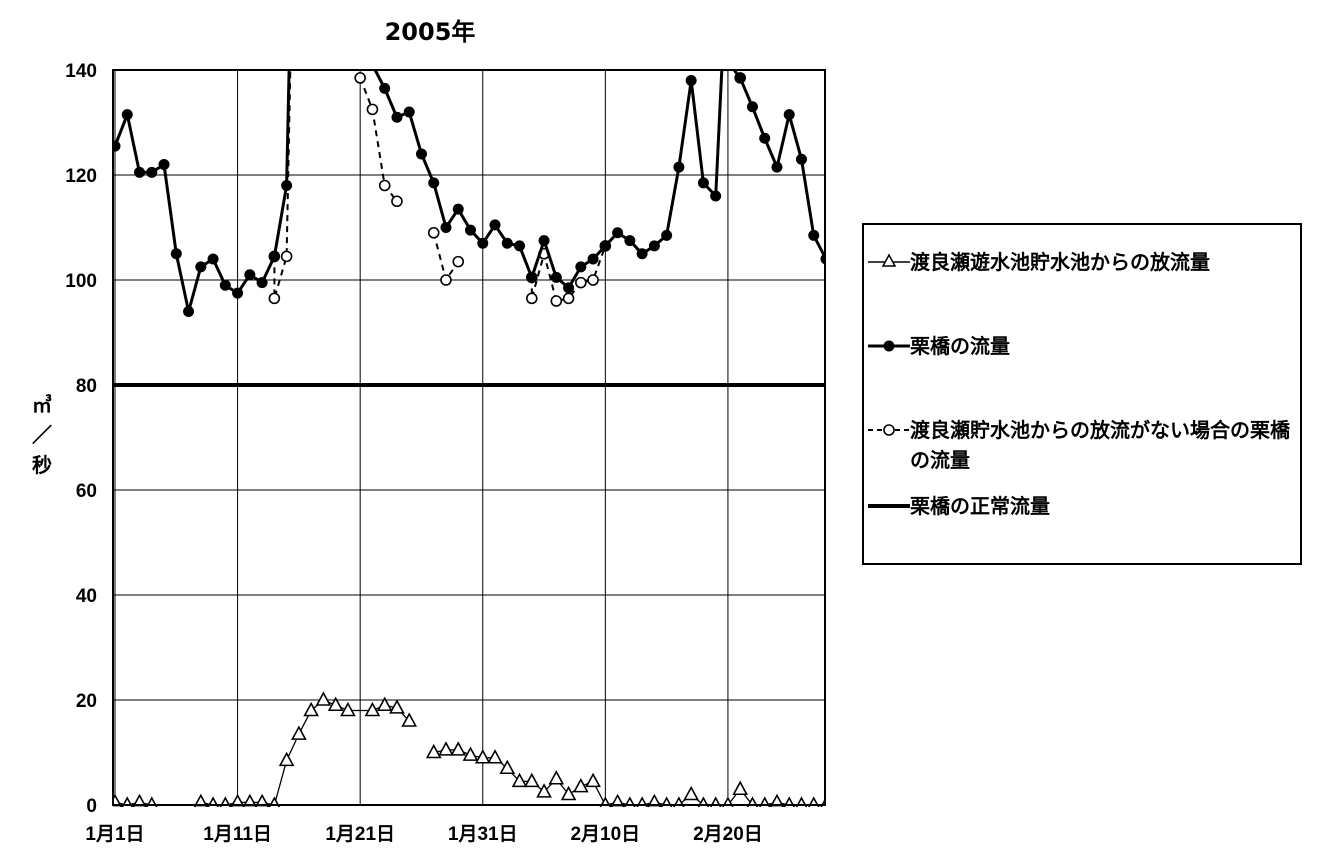 This screenshot has height=865, width=1327. Describe the element at coordinates (605, 834) in the screenshot. I see `x-tick-label: 2月10日` at that location.